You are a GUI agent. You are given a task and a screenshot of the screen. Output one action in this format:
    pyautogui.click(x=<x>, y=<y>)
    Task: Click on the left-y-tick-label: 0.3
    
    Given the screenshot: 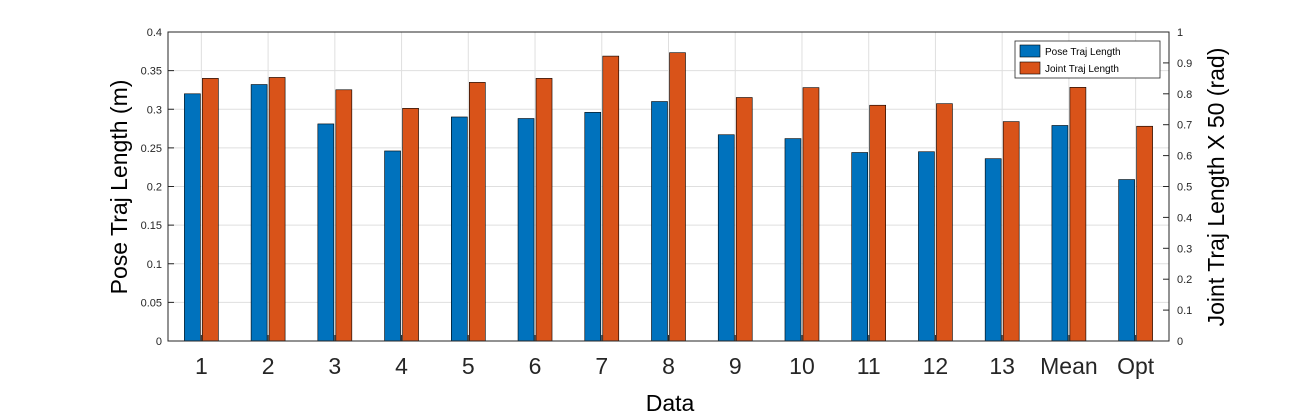 What is the action you would take?
    pyautogui.click(x=154, y=110)
    